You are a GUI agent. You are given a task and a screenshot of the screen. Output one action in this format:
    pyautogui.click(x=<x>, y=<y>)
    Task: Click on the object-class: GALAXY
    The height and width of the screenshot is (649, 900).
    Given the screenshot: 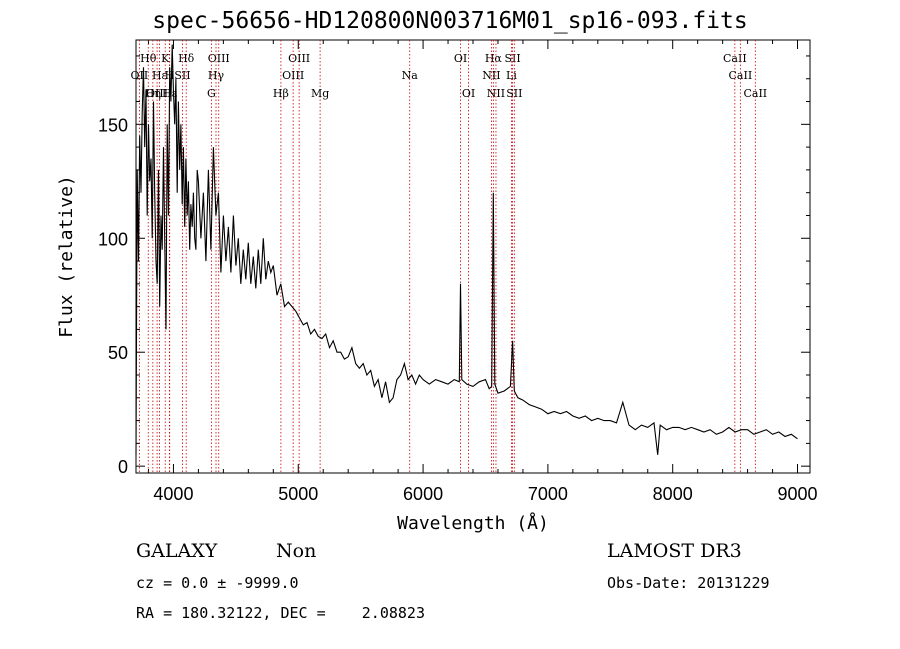 What is the action you would take?
    pyautogui.click(x=177, y=551)
    